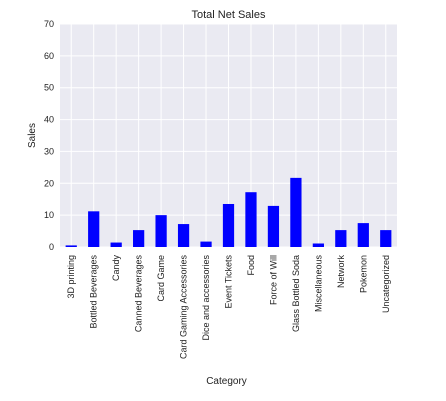 The image size is (446, 401). What do you see at coordinates (386, 284) in the screenshot?
I see `x-tick-label: Uncategorized` at bounding box center [386, 284].